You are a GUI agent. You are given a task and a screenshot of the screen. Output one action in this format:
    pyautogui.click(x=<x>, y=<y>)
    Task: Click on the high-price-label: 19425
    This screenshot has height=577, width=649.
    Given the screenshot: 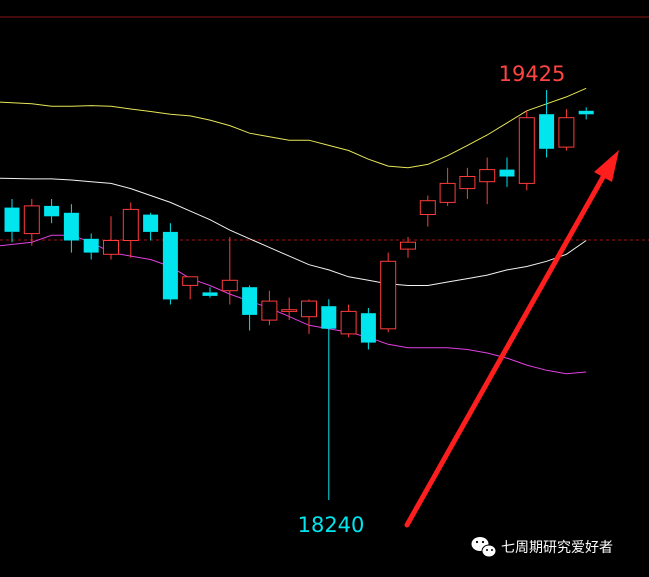 What is the action you would take?
    pyautogui.click(x=532, y=74)
    